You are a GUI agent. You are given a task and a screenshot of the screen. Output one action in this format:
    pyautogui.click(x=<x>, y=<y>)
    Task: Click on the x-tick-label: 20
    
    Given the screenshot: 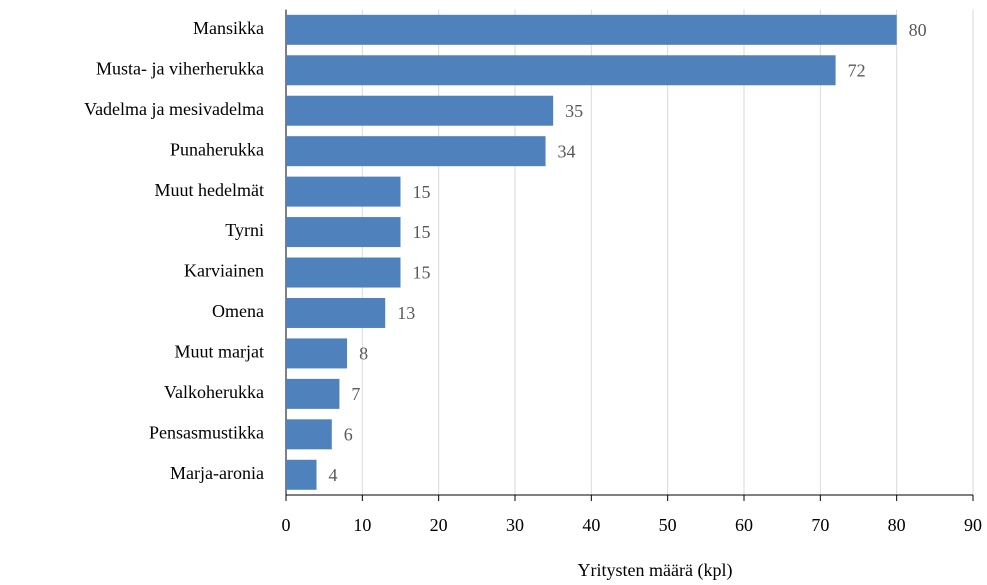 What is the action you would take?
    pyautogui.click(x=439, y=525)
    